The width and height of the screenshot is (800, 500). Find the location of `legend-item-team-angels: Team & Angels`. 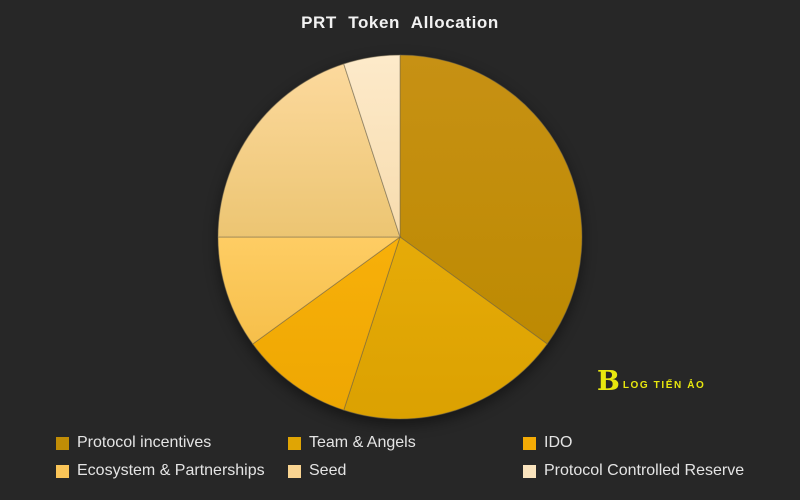

legend-item-team-angels: Team & Angels is located at coordinates (405, 443).